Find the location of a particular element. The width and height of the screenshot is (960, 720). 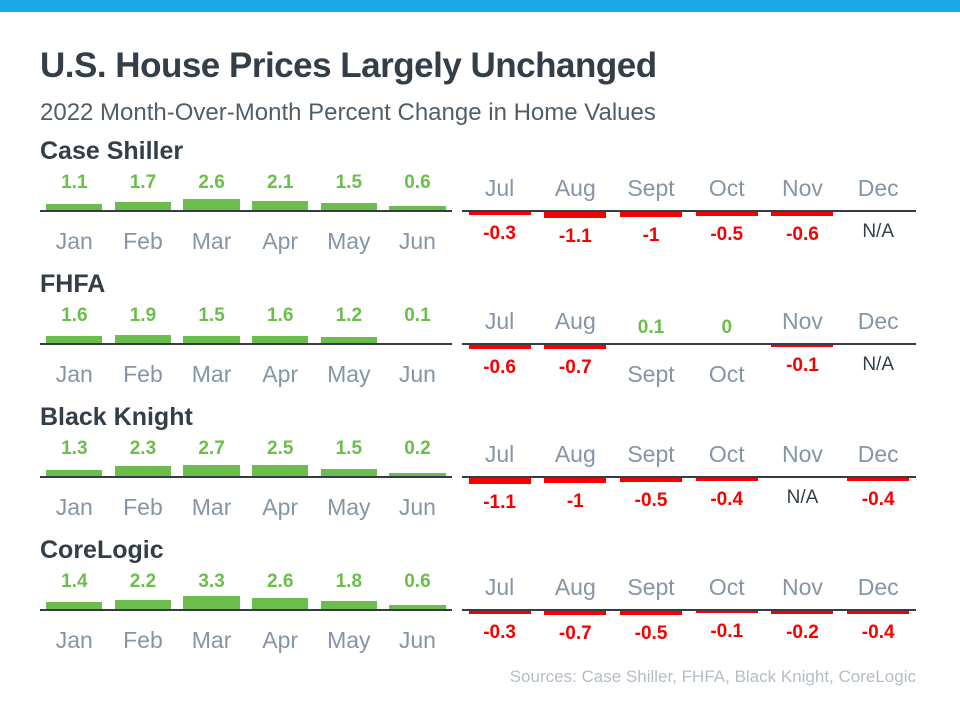

month-column: Jul -0.6 is located at coordinates (500, 346).